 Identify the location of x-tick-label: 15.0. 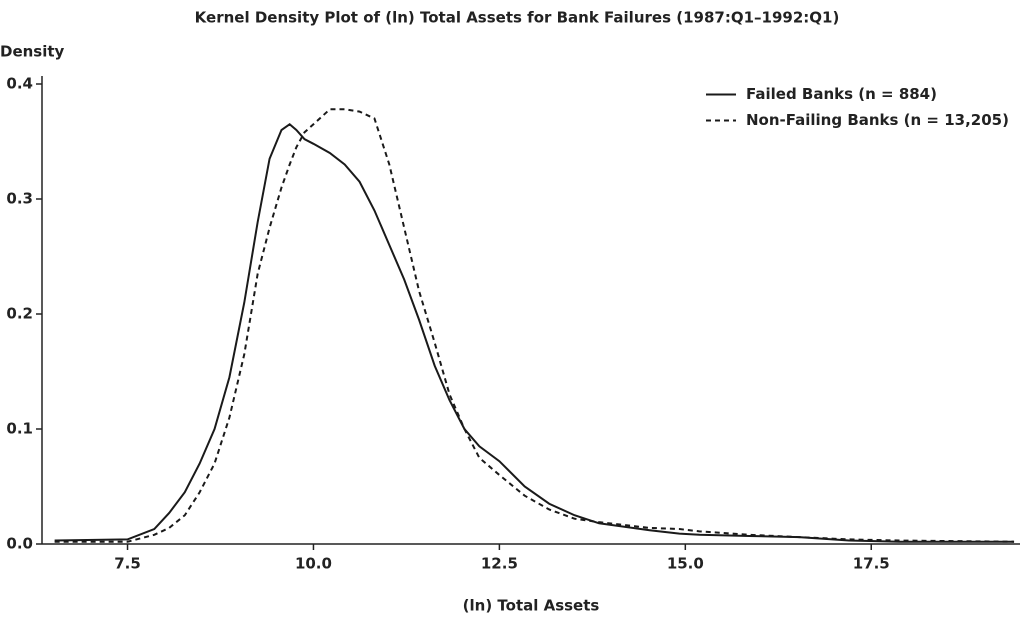
(685, 564).